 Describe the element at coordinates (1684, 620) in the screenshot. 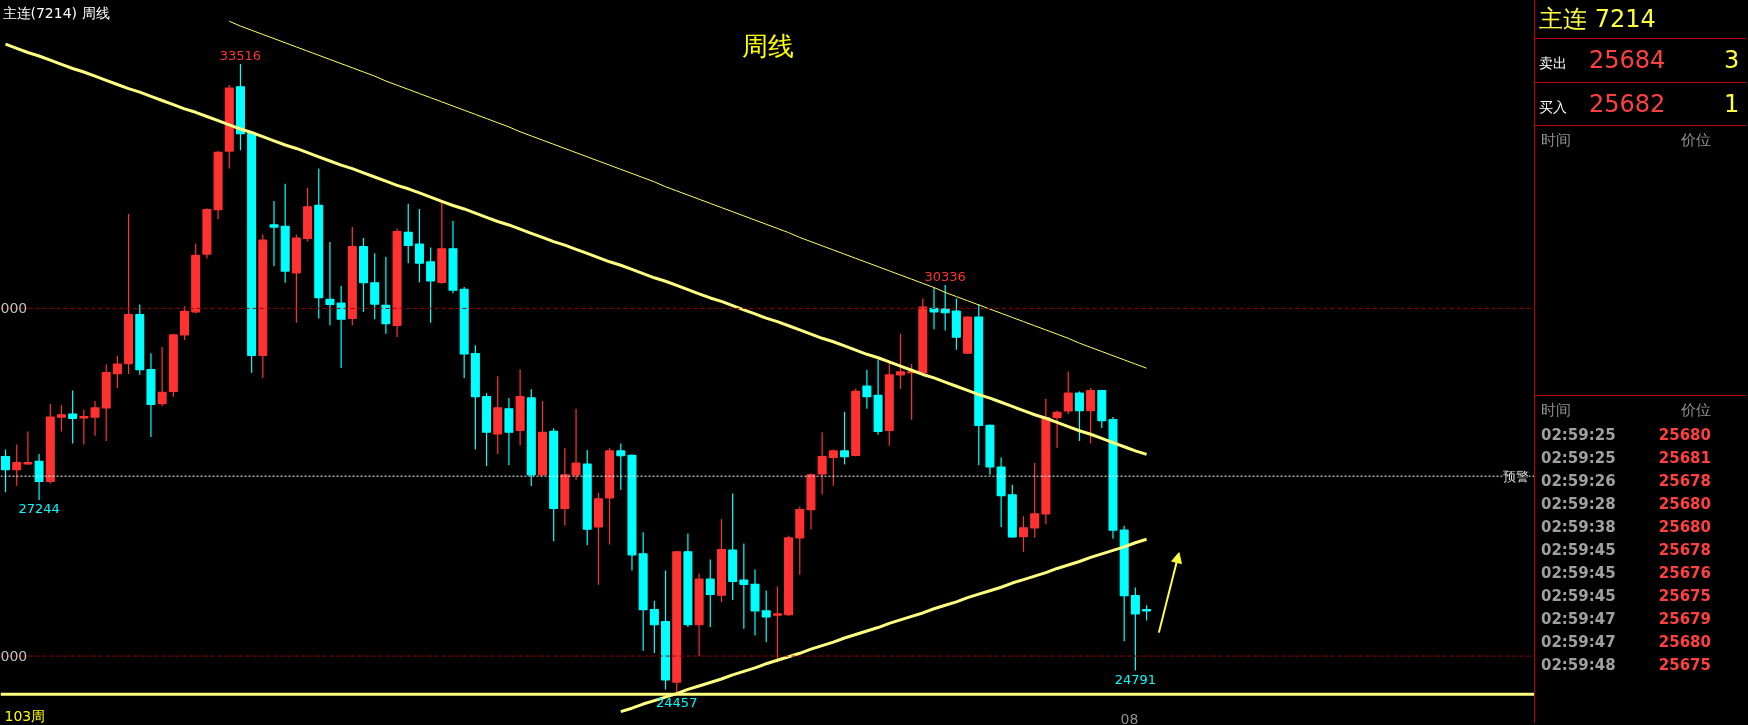

I see `text: 25679` at that location.